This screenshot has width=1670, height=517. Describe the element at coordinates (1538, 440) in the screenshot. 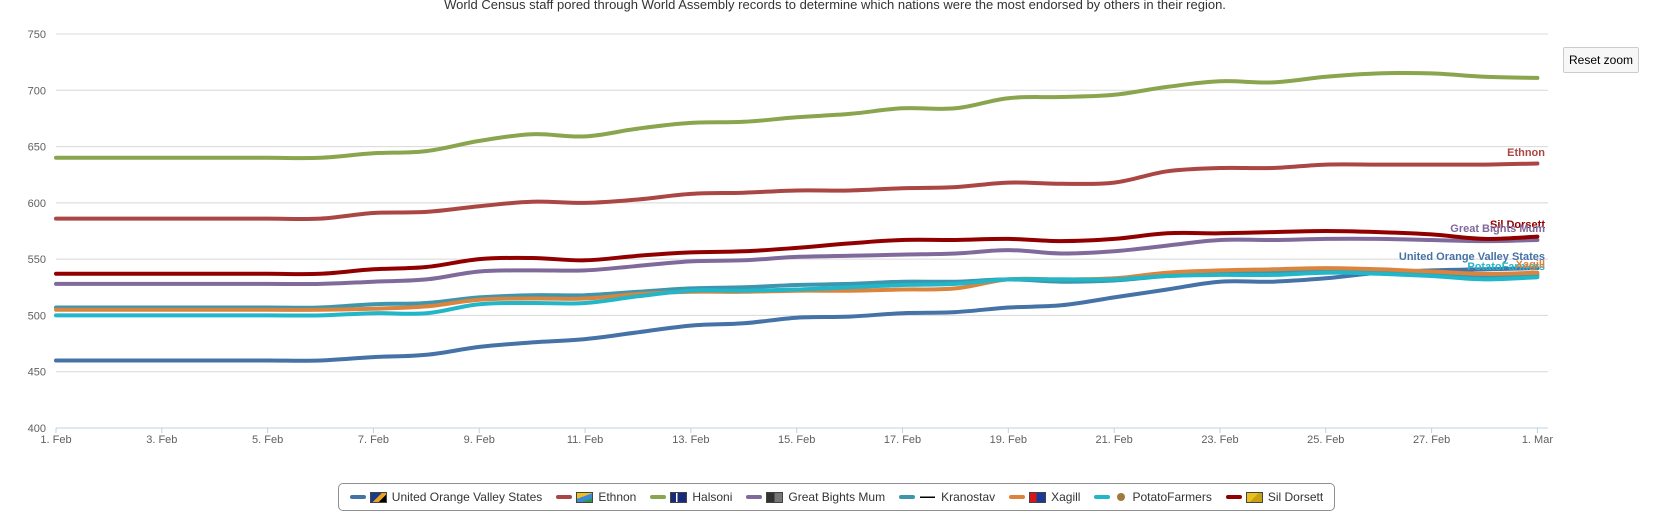

I see `x-tick-label: 1. Mar` at that location.